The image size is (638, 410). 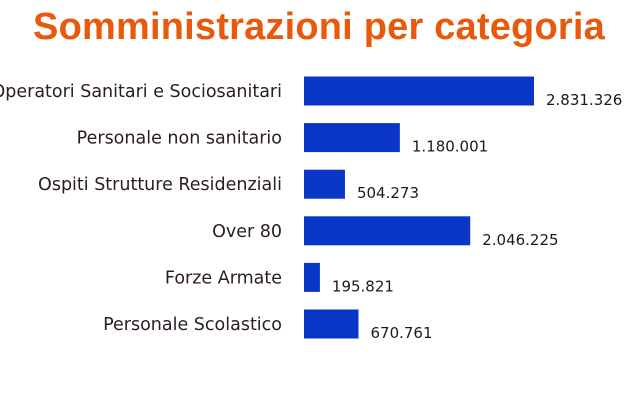 I want to click on category-label: Operatori Sanitari e Sociosanitari, so click(x=141, y=92).